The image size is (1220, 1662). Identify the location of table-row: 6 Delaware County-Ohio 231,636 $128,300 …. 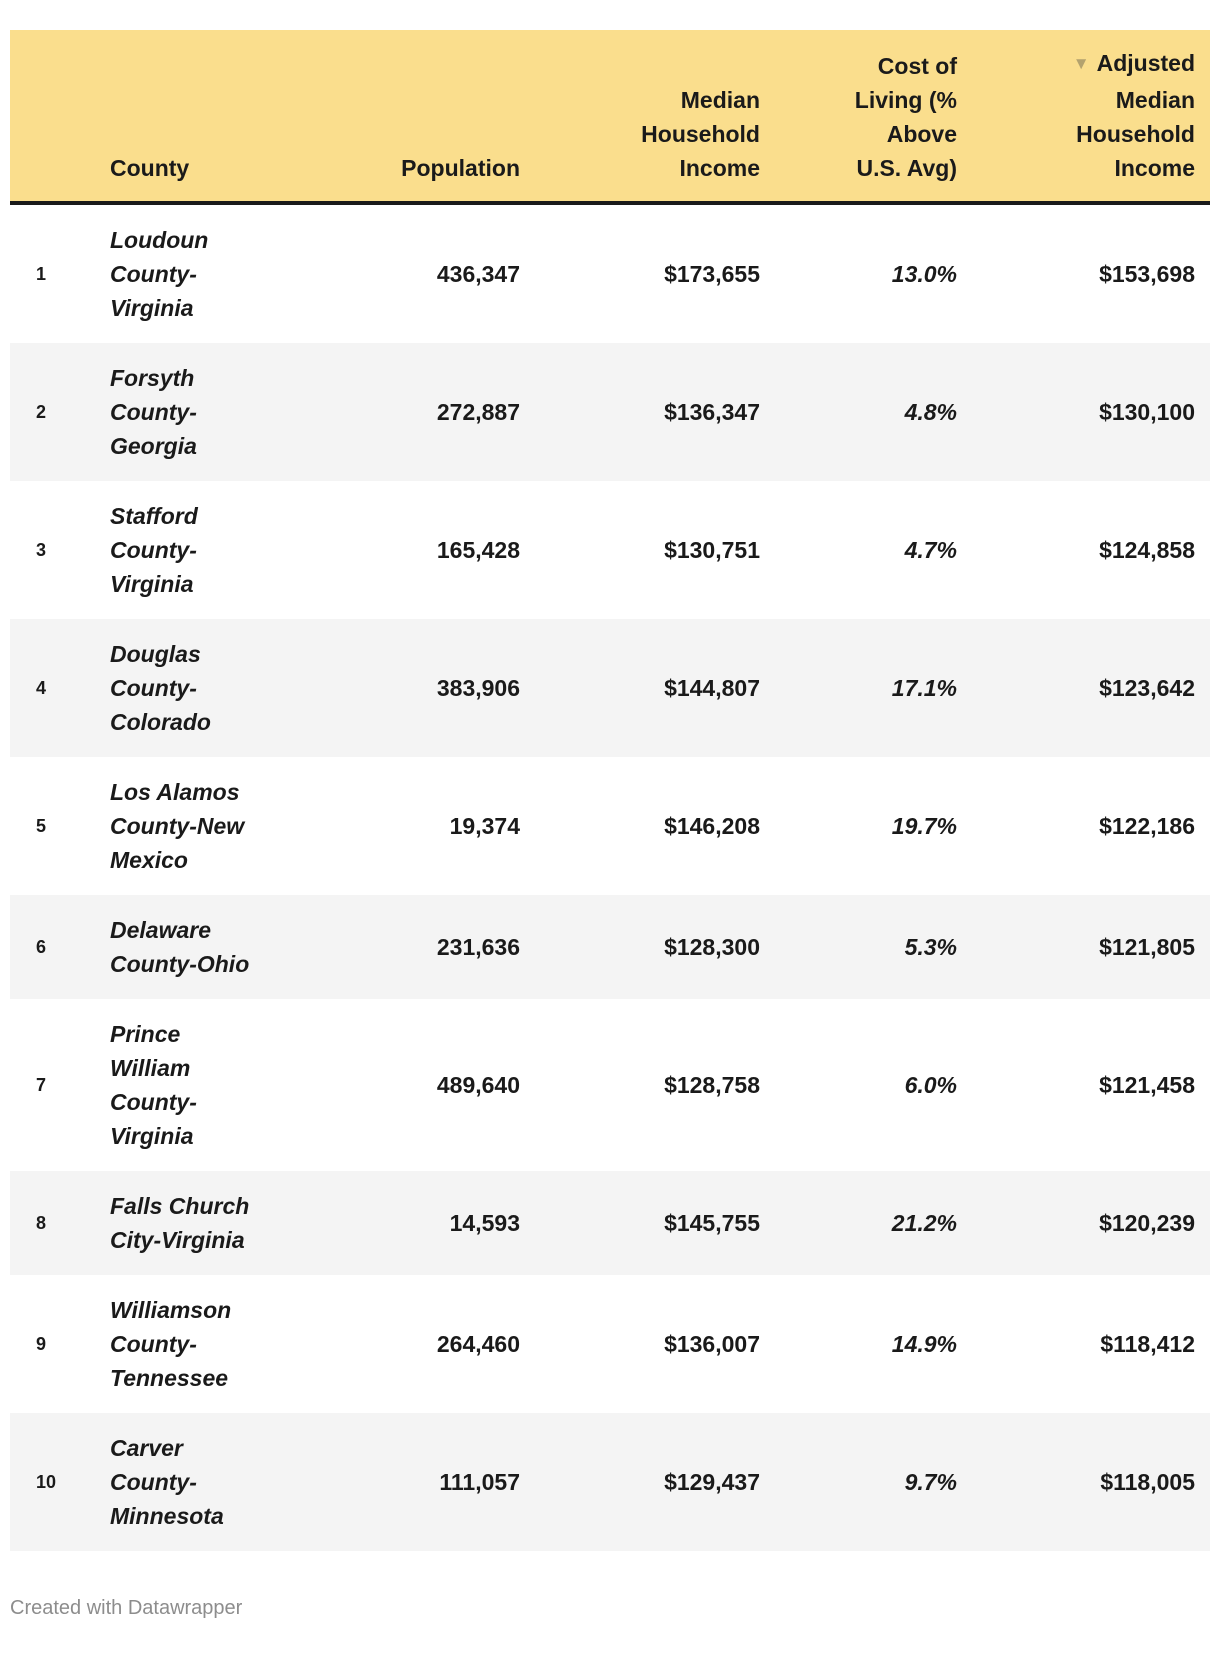
(610, 947).